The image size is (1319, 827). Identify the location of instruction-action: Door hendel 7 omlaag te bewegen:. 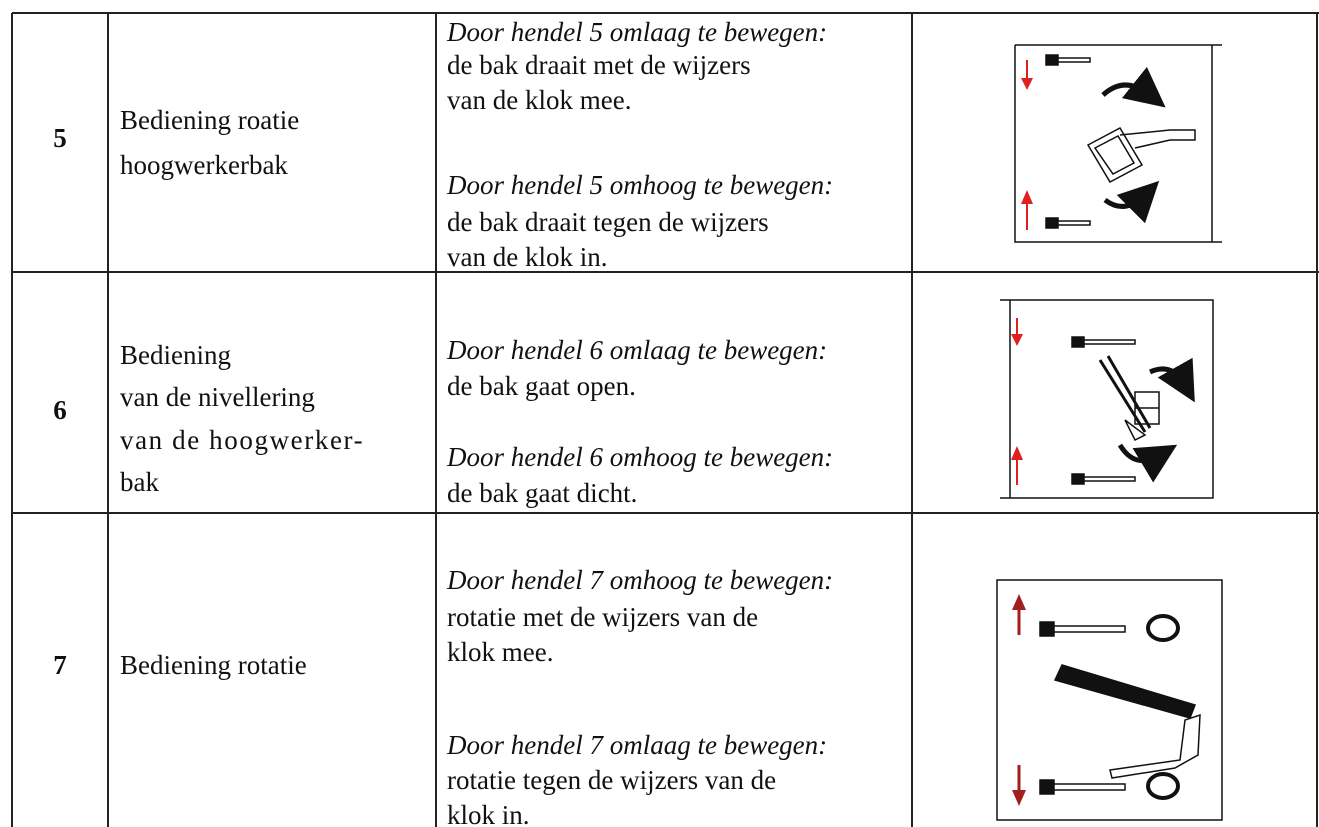
(637, 745).